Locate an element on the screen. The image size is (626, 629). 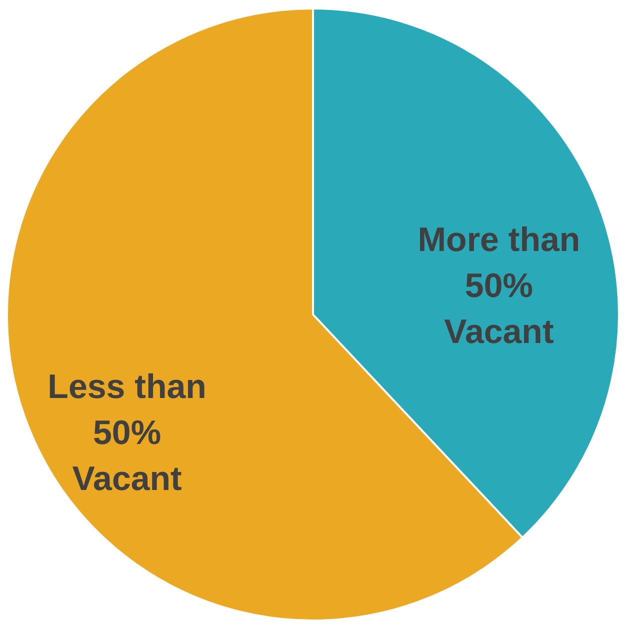
slice-label: More than 50% Vacant is located at coordinates (499, 285).